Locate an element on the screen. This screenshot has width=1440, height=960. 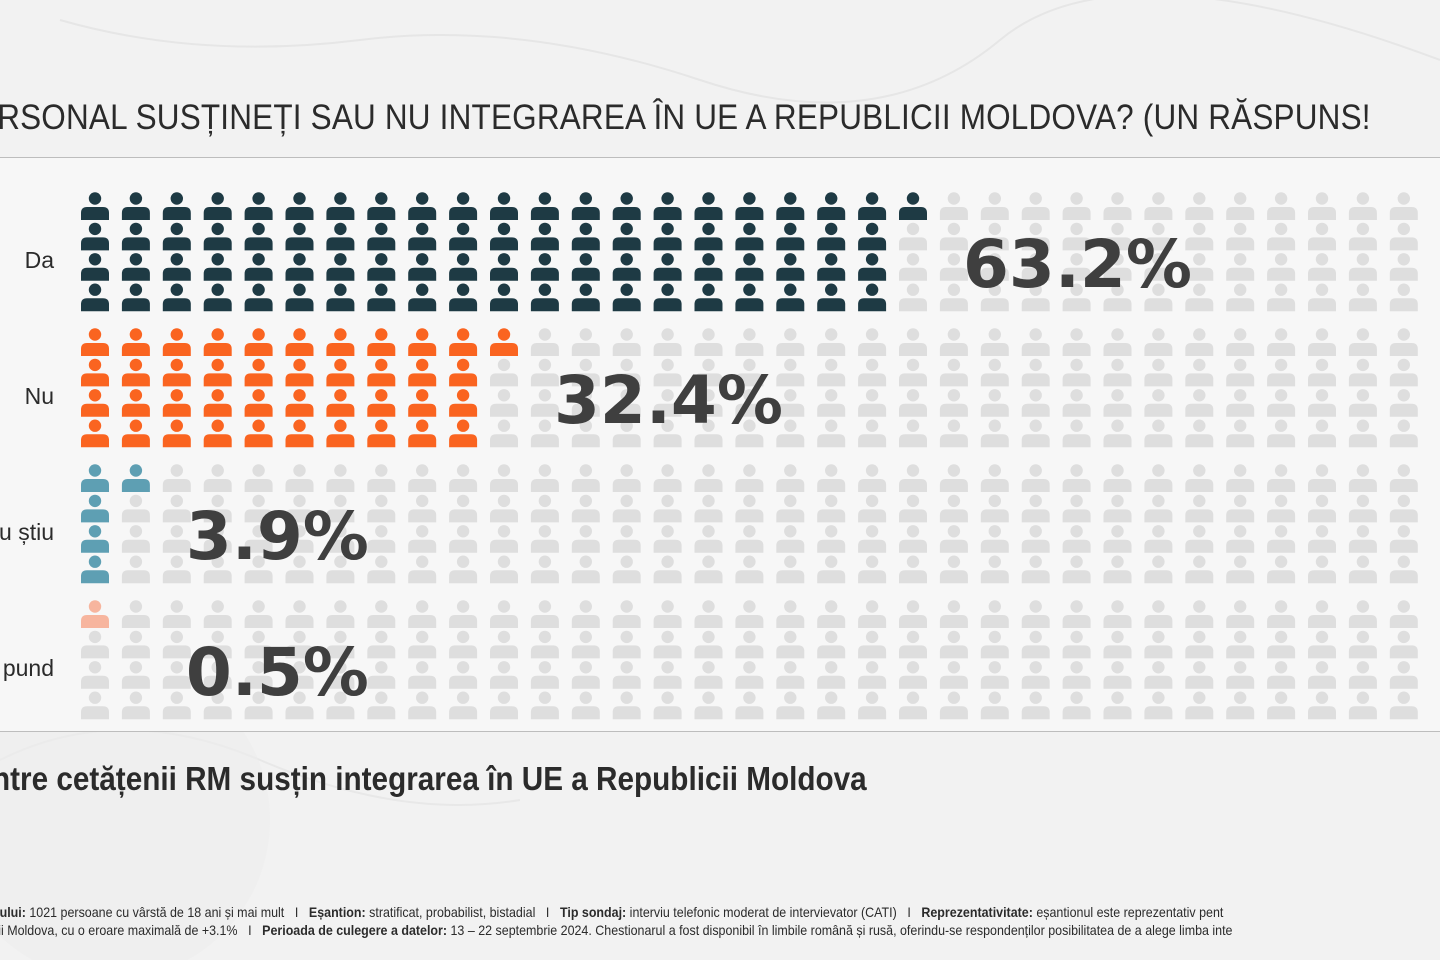
category-label: u știu is located at coordinates (27, 532).